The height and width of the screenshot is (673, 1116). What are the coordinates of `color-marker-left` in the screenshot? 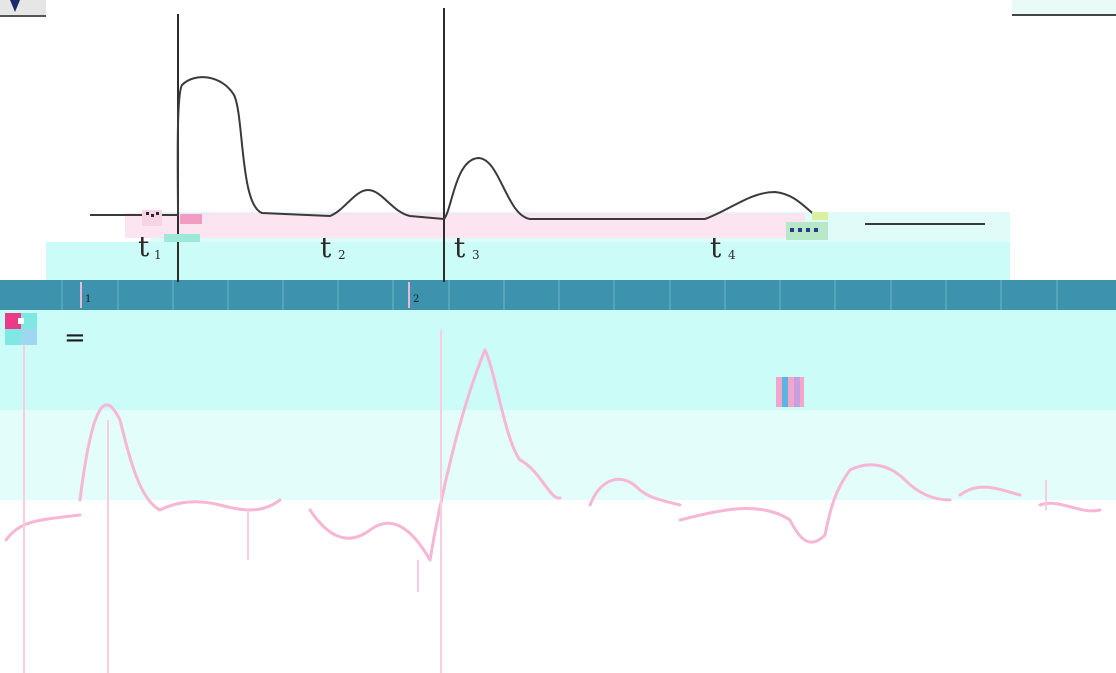 It's located at (21, 329).